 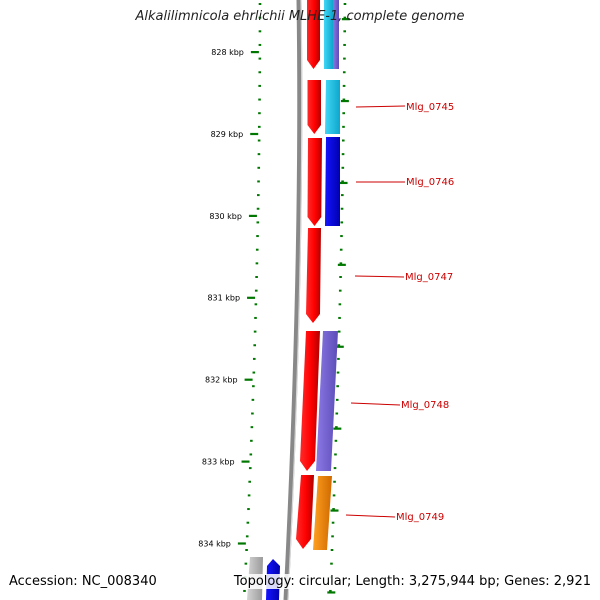 What do you see at coordinates (429, 277) in the screenshot?
I see `gene-label-mlg-0747: Mlg_0747` at bounding box center [429, 277].